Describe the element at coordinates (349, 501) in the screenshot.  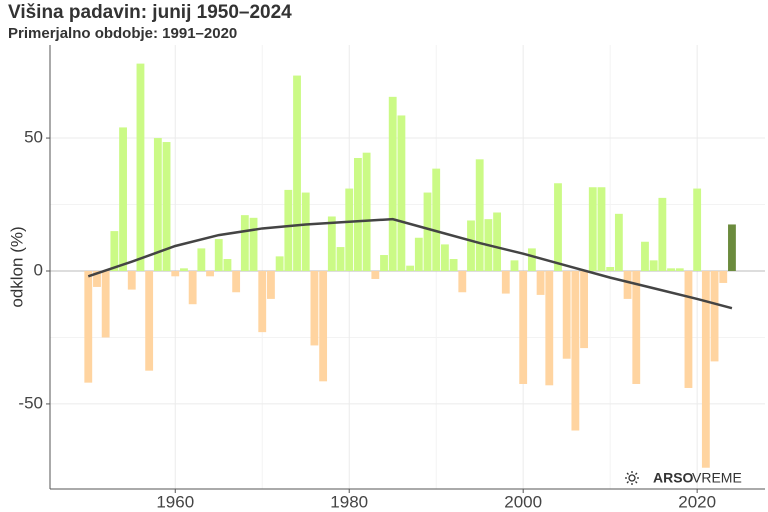
I see `x-tick-label: 1980` at that location.